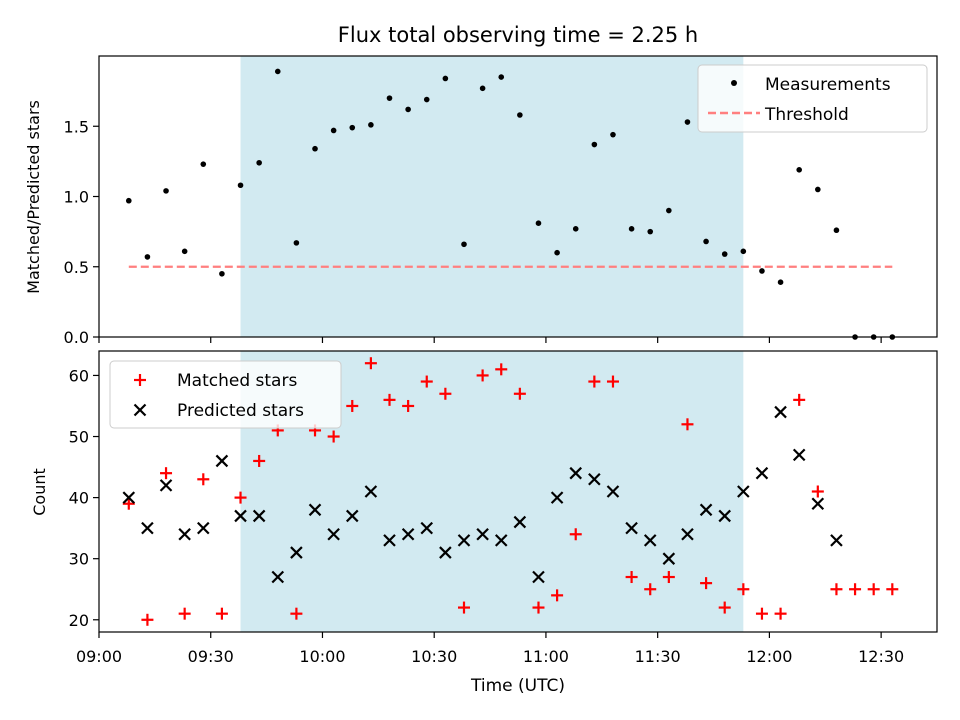 Image resolution: width=960 pixels, height=720 pixels. Describe the element at coordinates (517, 686) in the screenshot. I see `x-axis-label: Time (UTC)` at that location.